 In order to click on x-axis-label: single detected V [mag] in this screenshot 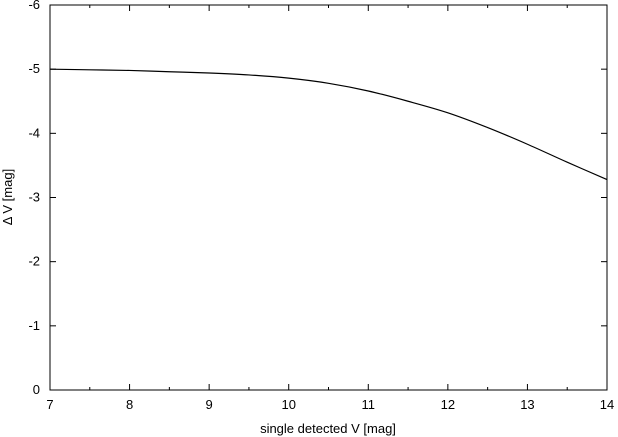, I will do `click(328, 428)`.